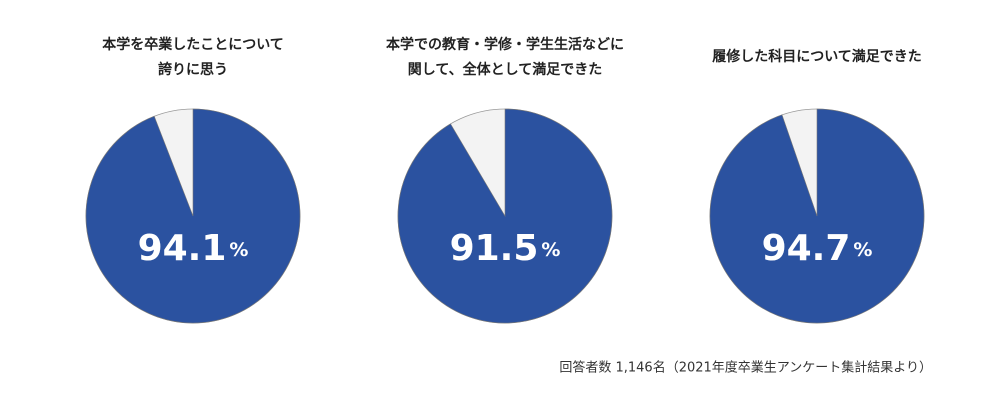 The width and height of the screenshot is (1000, 401). I want to click on value-number: 94.1, so click(182, 248).